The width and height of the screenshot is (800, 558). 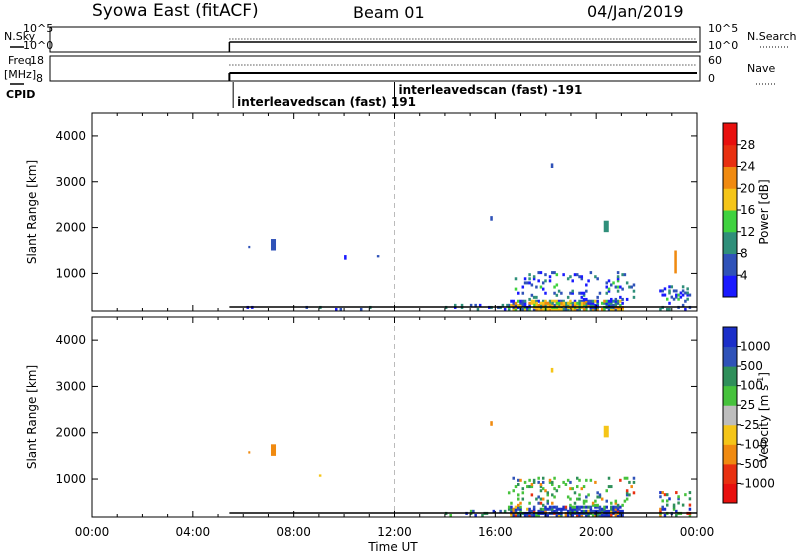 What do you see at coordinates (32, 417) in the screenshot?
I see `velocity-y-axis-label: Slant Range [km]` at bounding box center [32, 417].